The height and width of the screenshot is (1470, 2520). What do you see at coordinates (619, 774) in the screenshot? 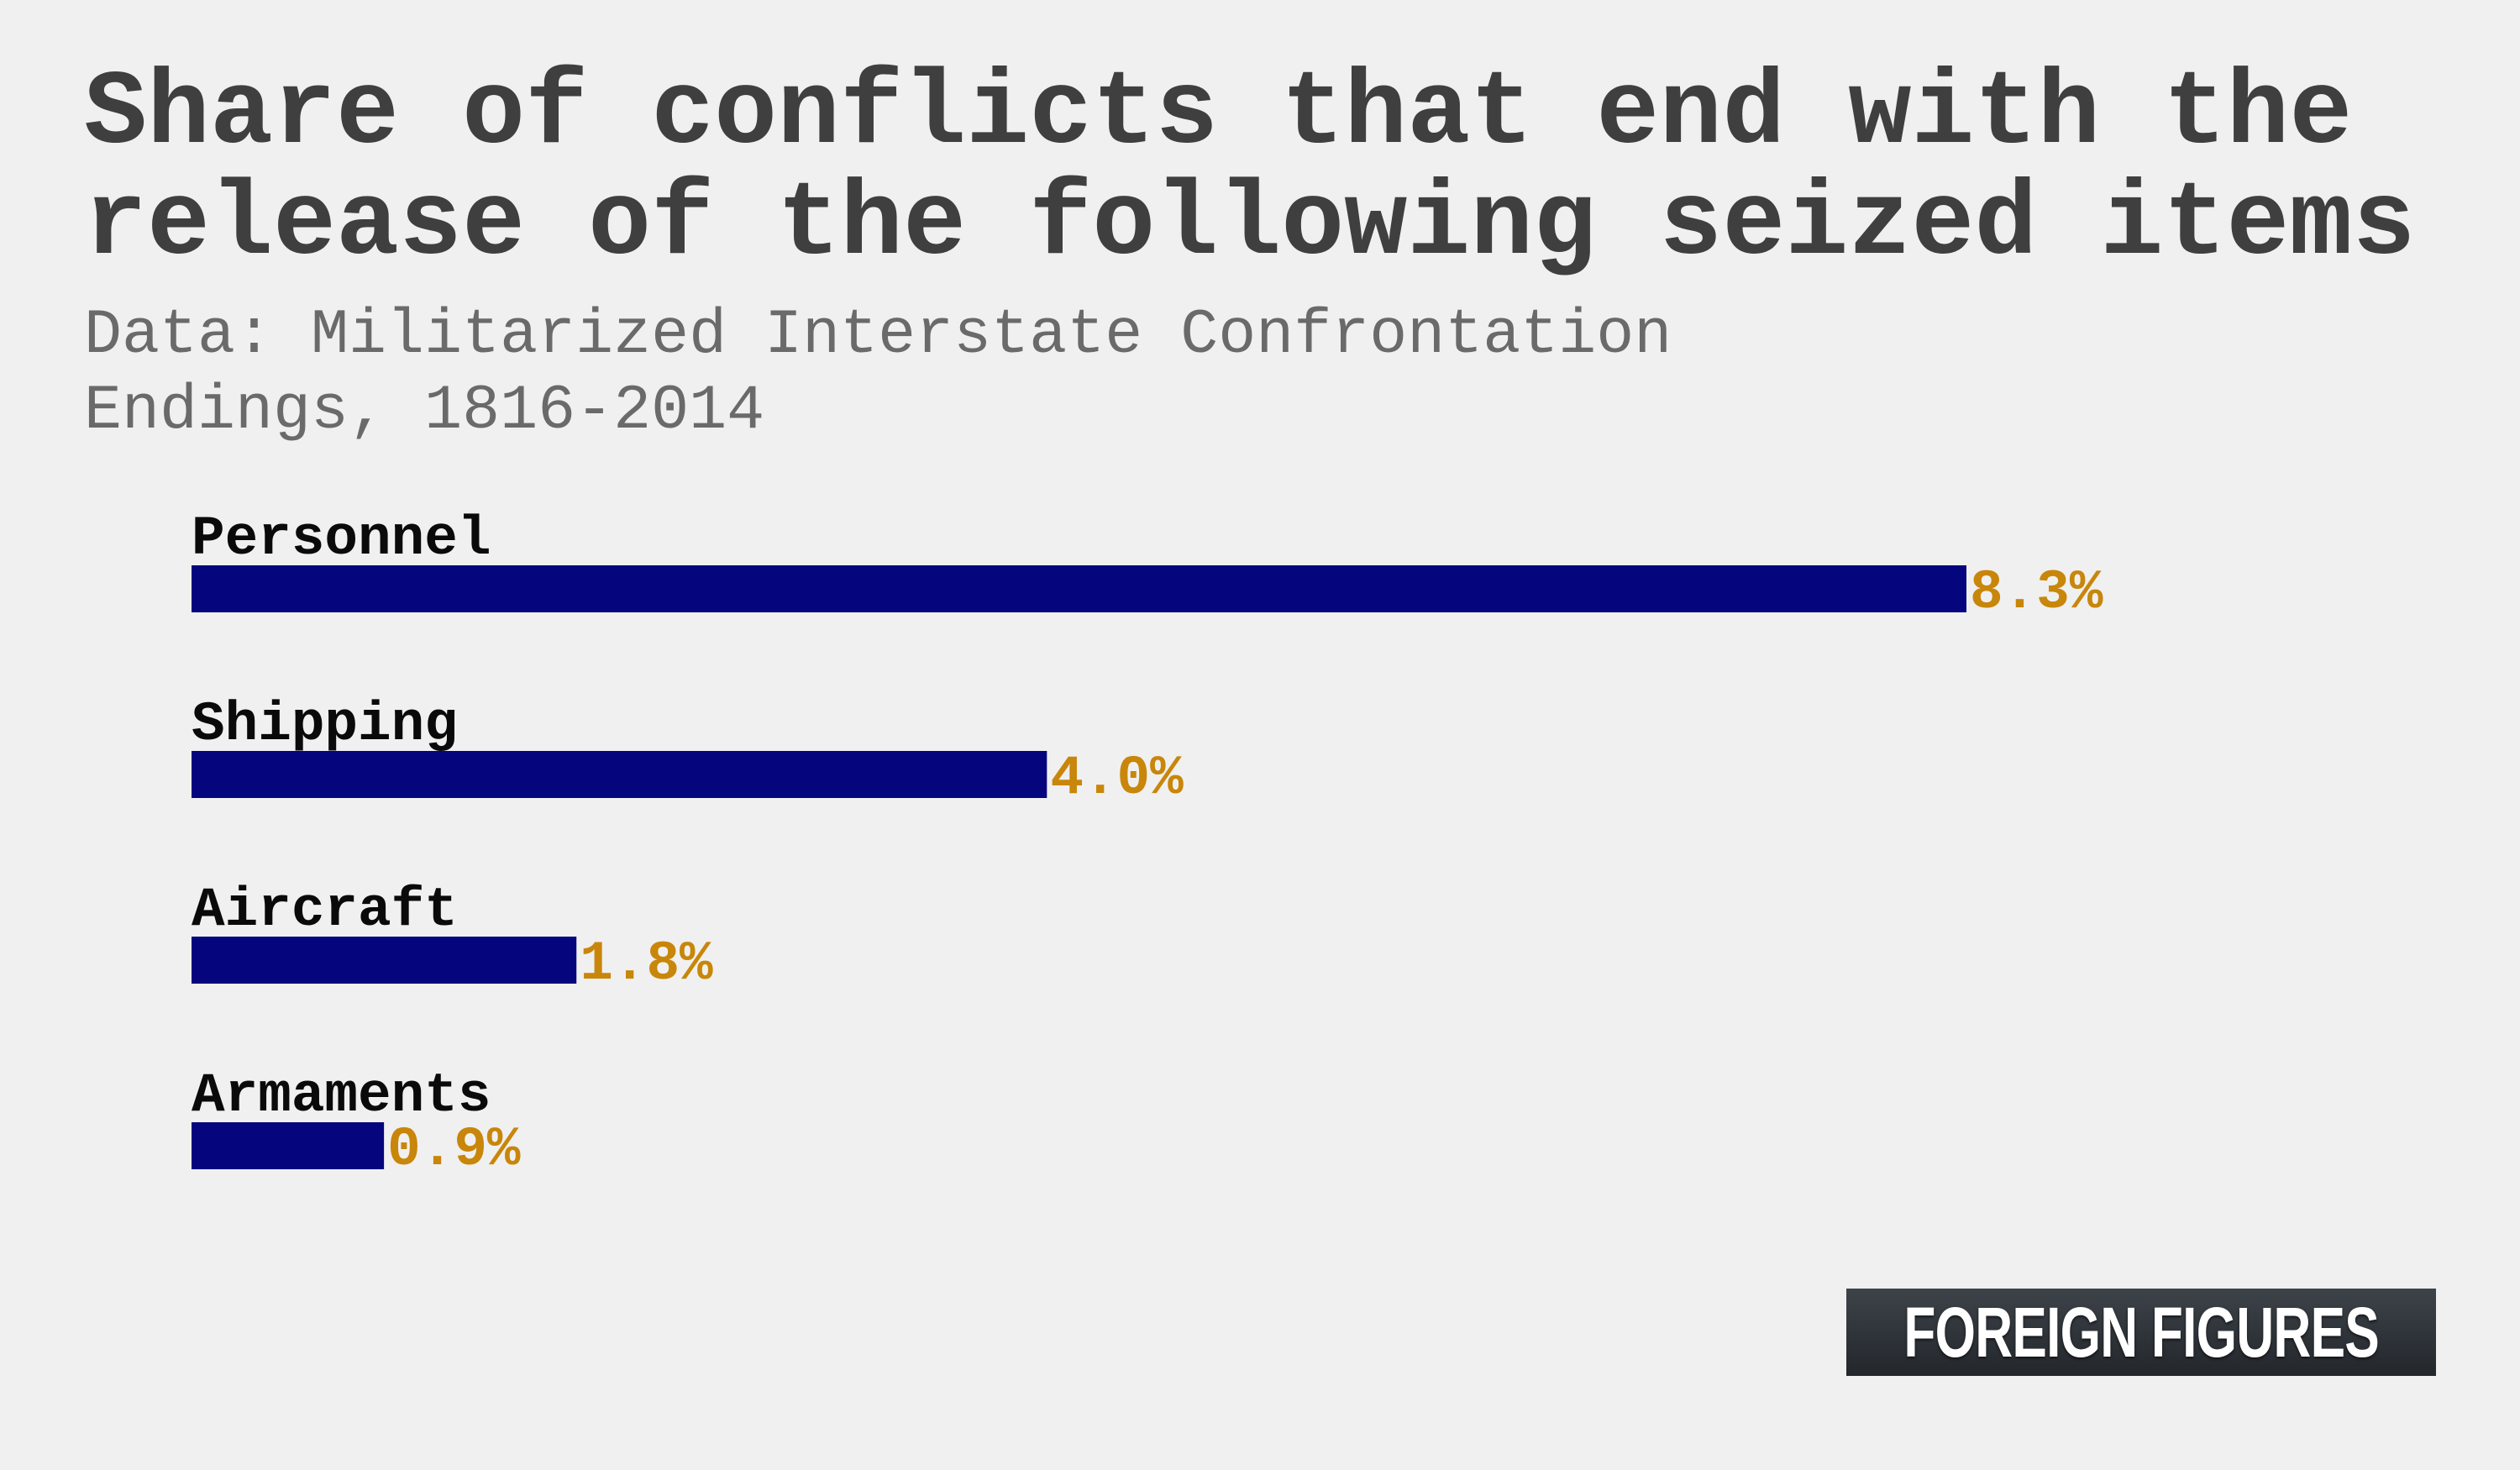
I see `bar-shipping` at bounding box center [619, 774].